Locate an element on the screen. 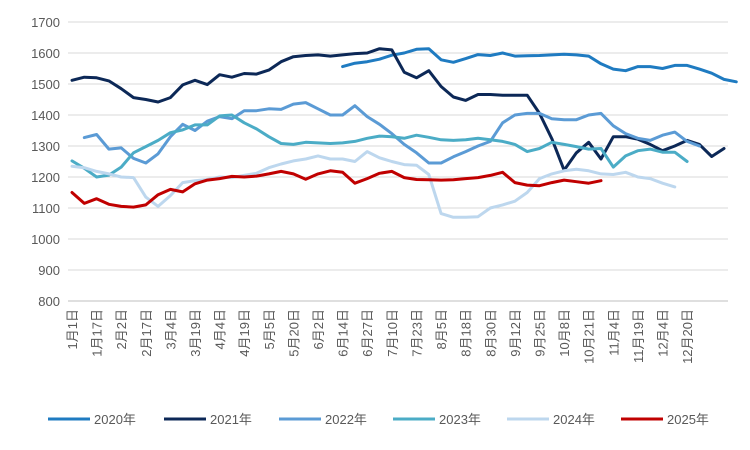 This screenshot has height=450, width=750. x-tick-label: 11月4日 is located at coordinates (613, 332).